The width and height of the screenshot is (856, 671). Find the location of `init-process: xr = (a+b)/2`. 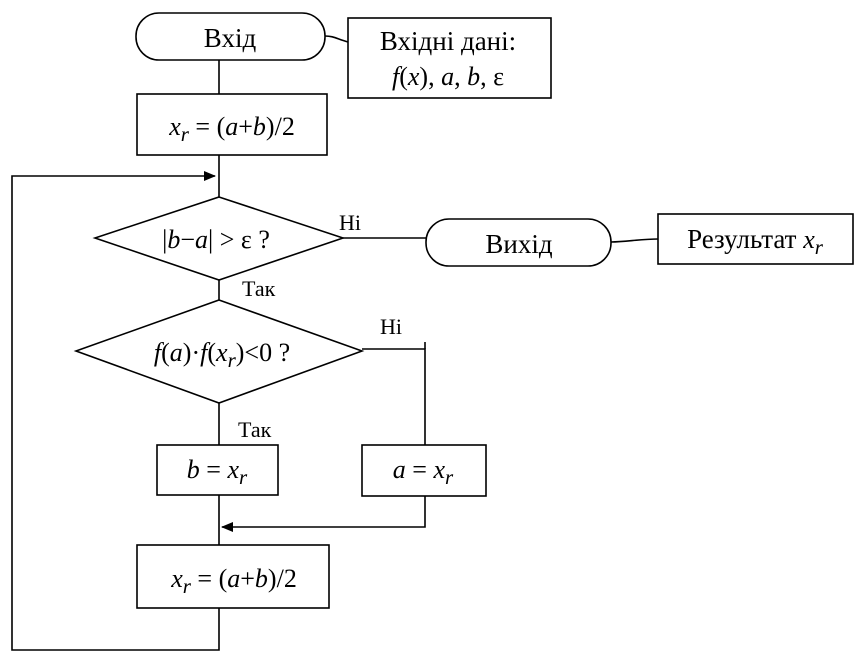

init-process: xr = (a+b)/2 is located at coordinates (232, 124).